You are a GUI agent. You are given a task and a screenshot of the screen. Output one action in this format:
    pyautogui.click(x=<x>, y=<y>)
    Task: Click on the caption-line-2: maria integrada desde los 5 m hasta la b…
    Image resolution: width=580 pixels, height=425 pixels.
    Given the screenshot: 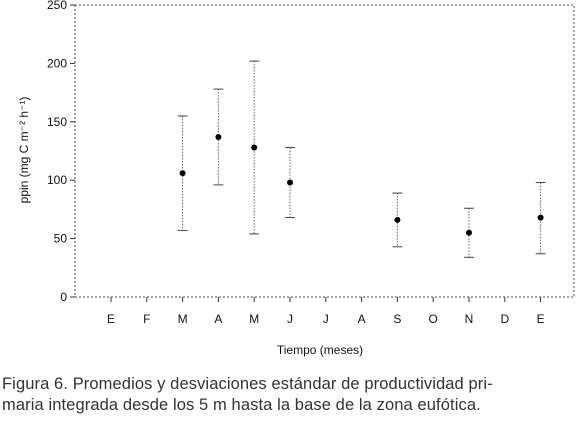 What is the action you would take?
    pyautogui.click(x=241, y=405)
    